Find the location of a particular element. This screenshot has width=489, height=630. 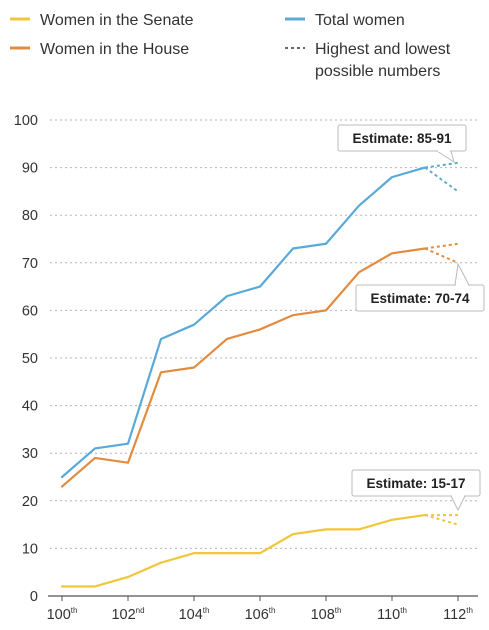

x-tick-label: 110th is located at coordinates (392, 614).